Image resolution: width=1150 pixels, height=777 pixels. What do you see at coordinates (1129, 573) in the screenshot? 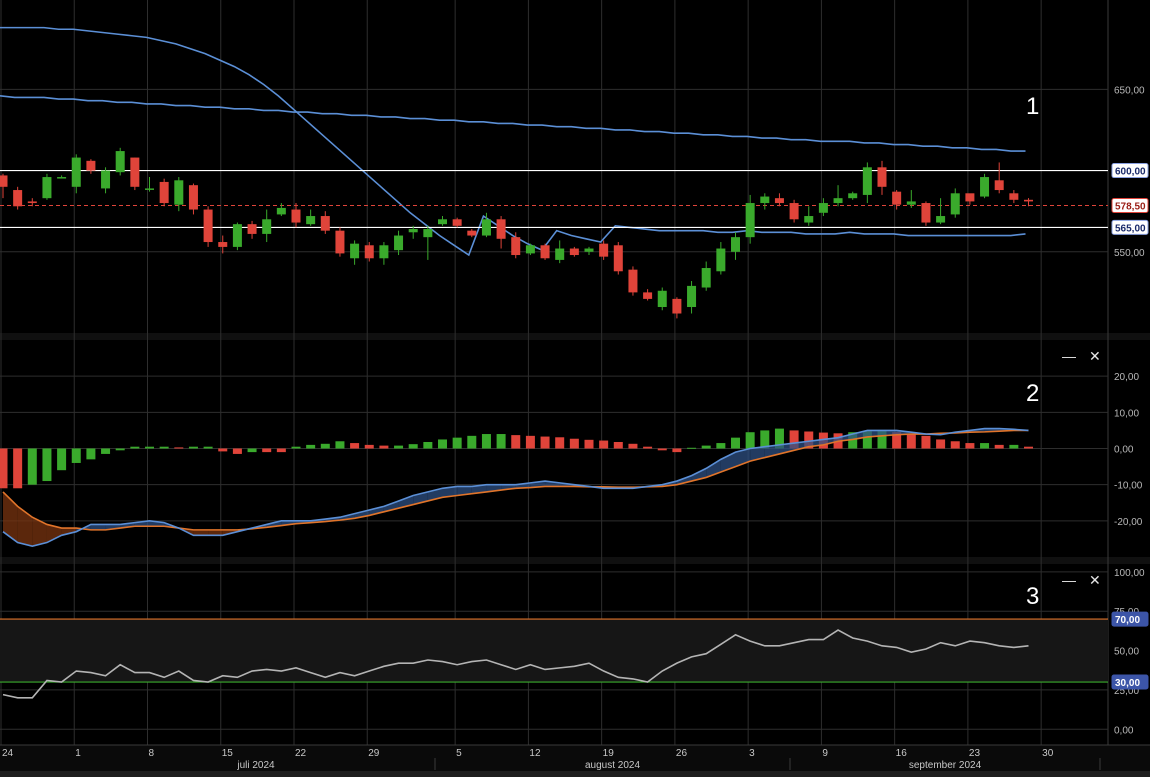
I see `y-tick-label: 100,00` at bounding box center [1129, 573].